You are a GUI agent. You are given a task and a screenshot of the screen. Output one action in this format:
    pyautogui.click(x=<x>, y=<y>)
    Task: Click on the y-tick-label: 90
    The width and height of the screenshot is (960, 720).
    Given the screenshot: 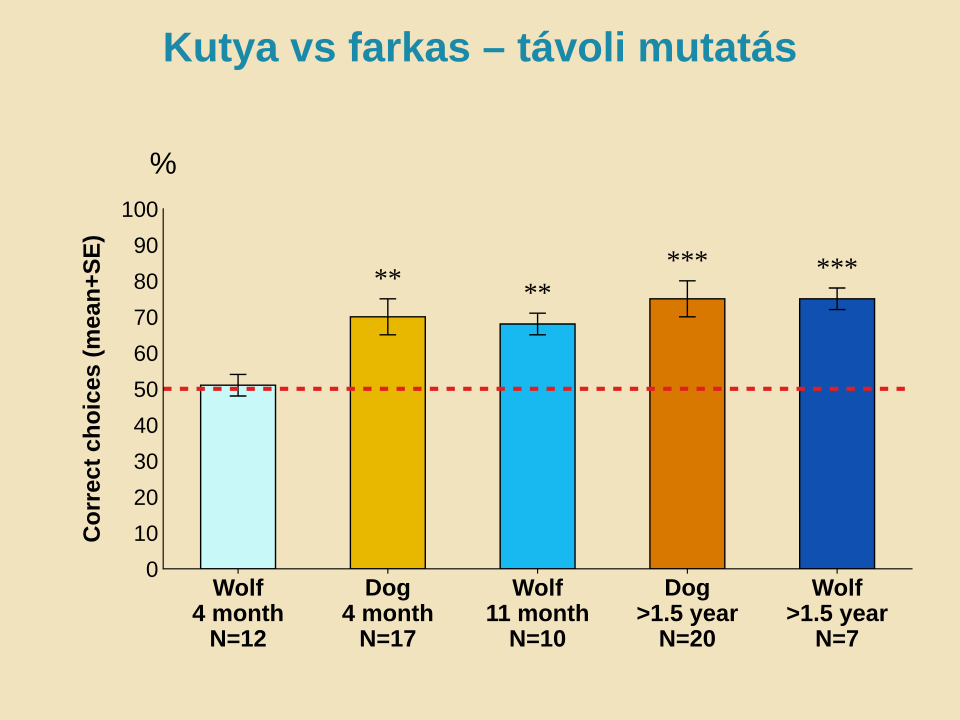 What is the action you would take?
    pyautogui.click(x=146, y=245)
    